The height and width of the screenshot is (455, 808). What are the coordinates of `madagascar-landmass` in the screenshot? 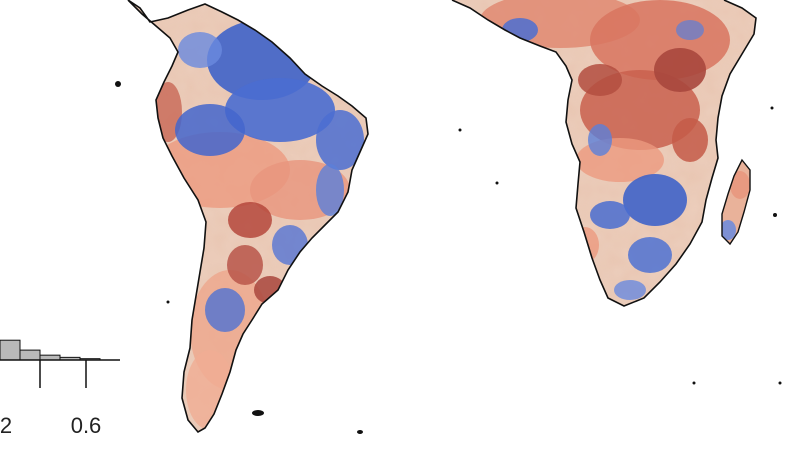 It's located at (736, 202).